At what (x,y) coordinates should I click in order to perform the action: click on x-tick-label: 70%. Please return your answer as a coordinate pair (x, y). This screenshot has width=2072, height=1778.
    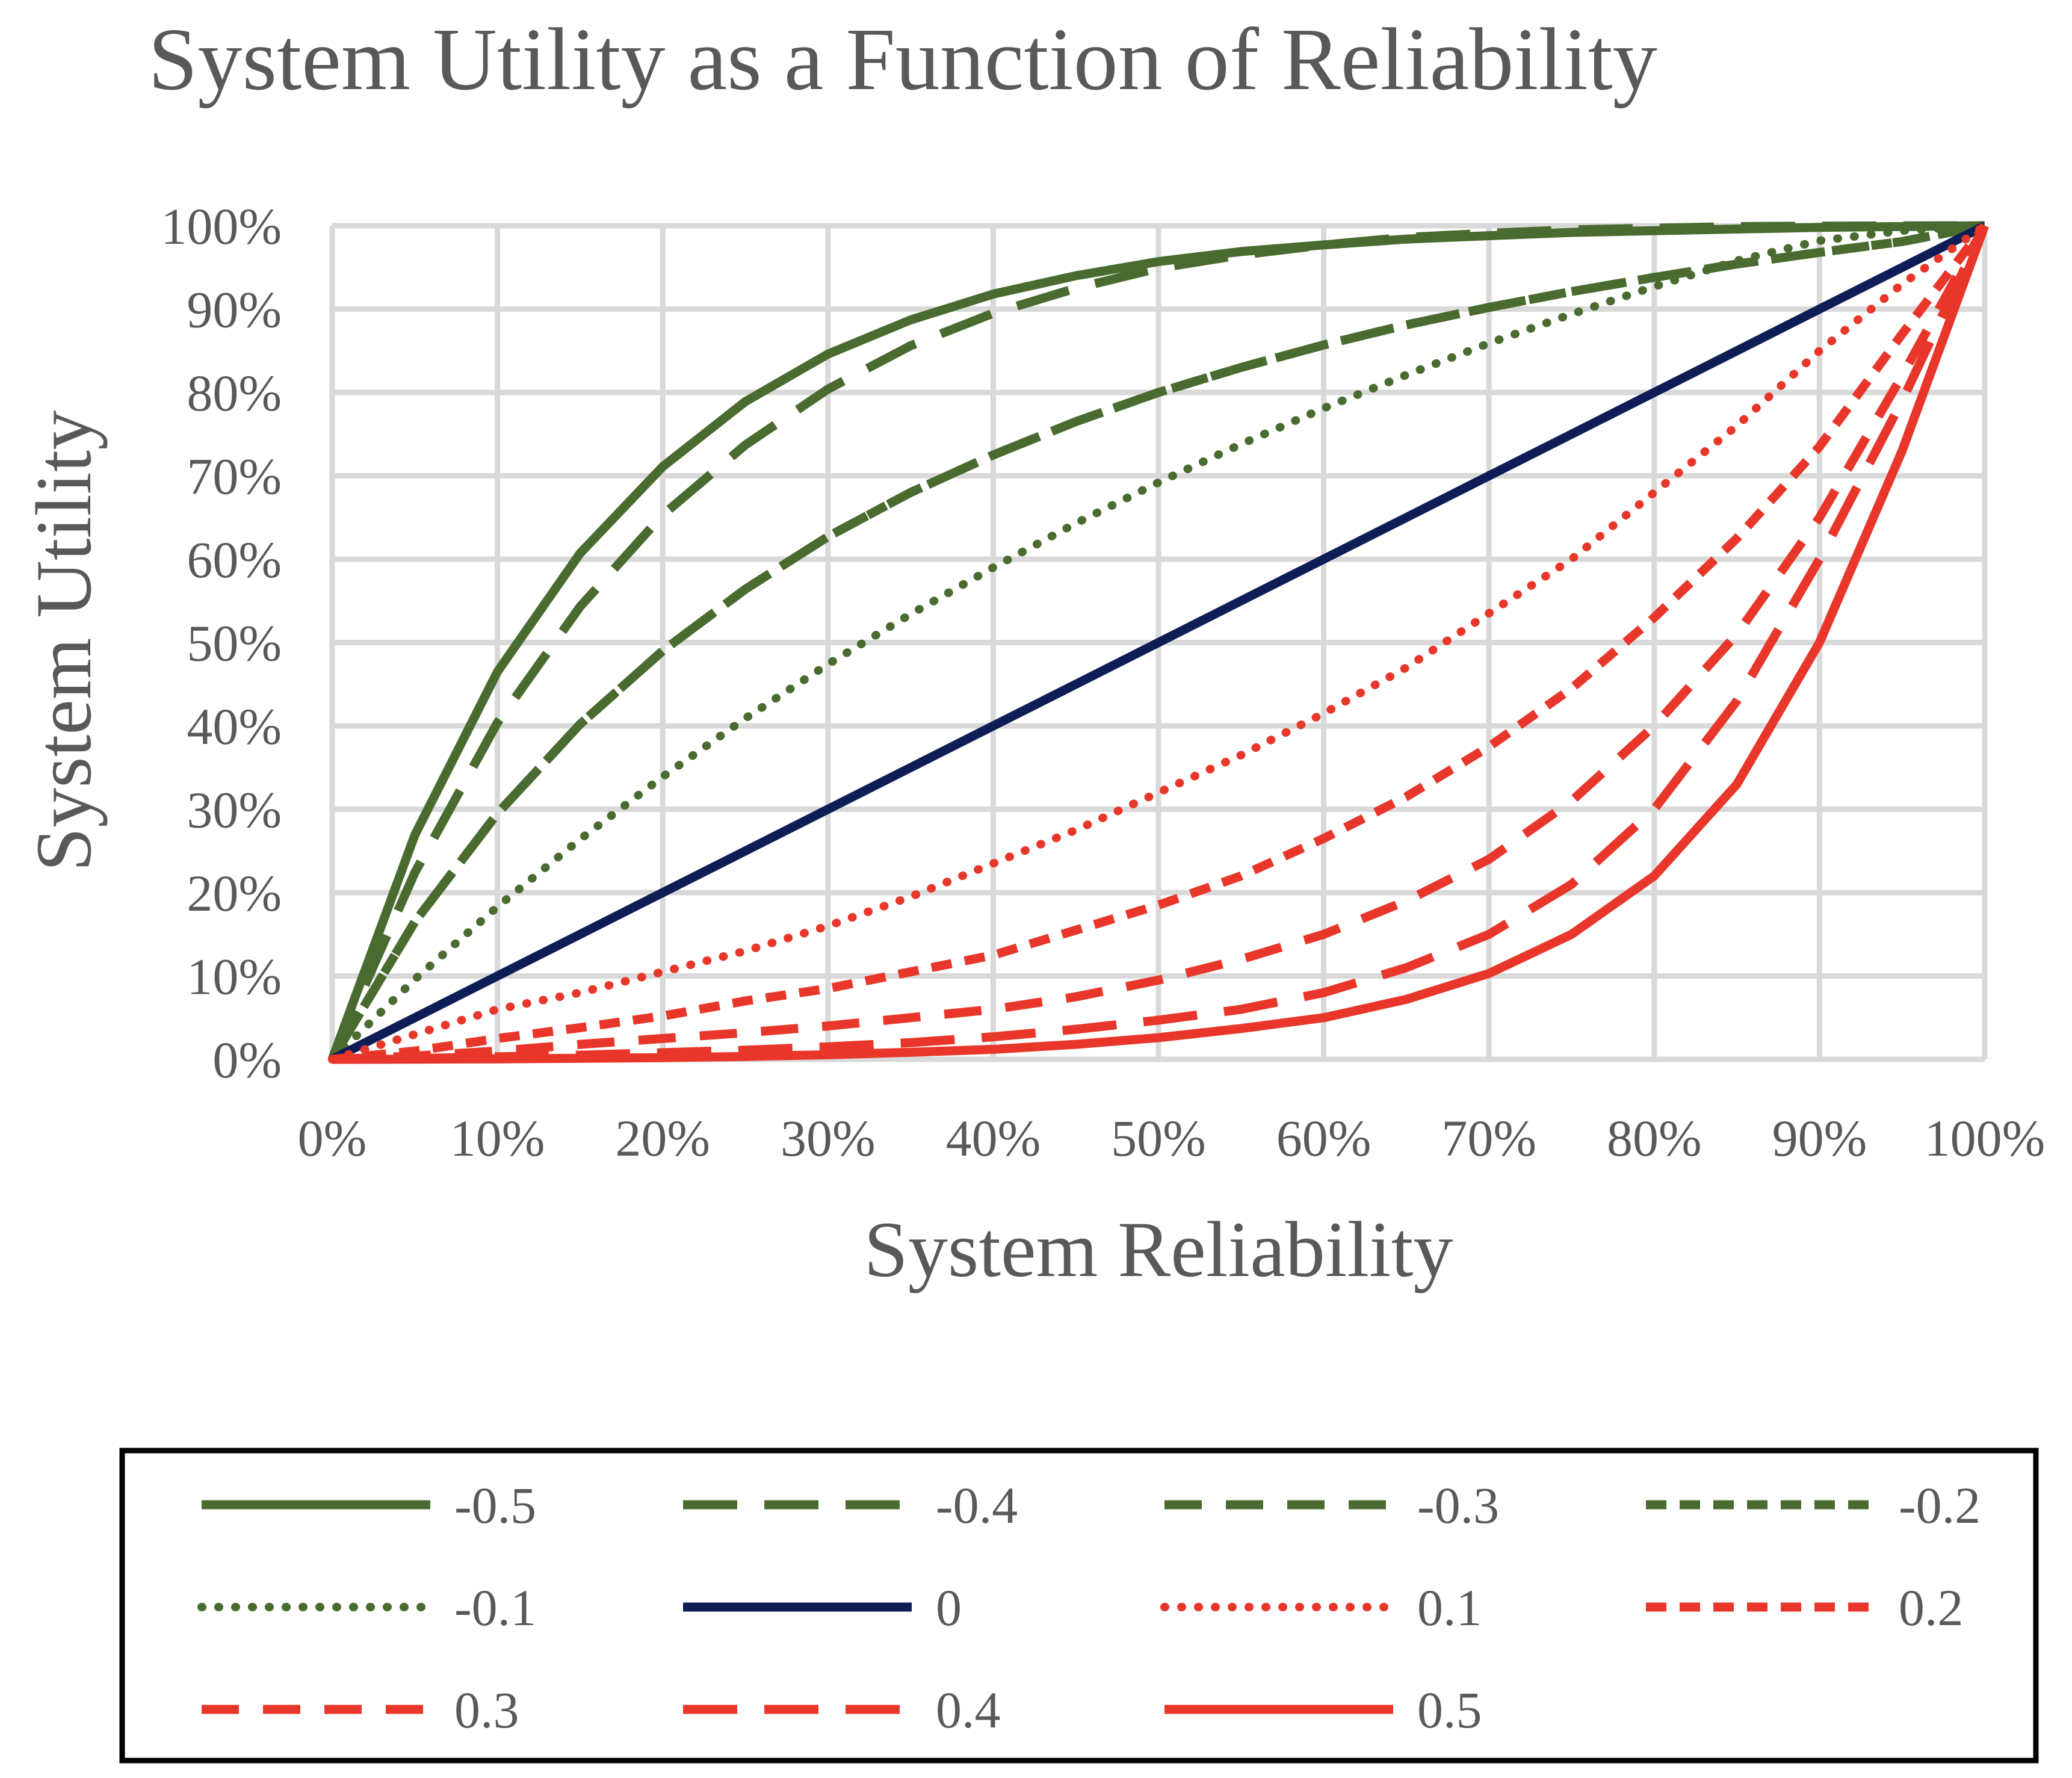
    Looking at the image, I should click on (1488, 1138).